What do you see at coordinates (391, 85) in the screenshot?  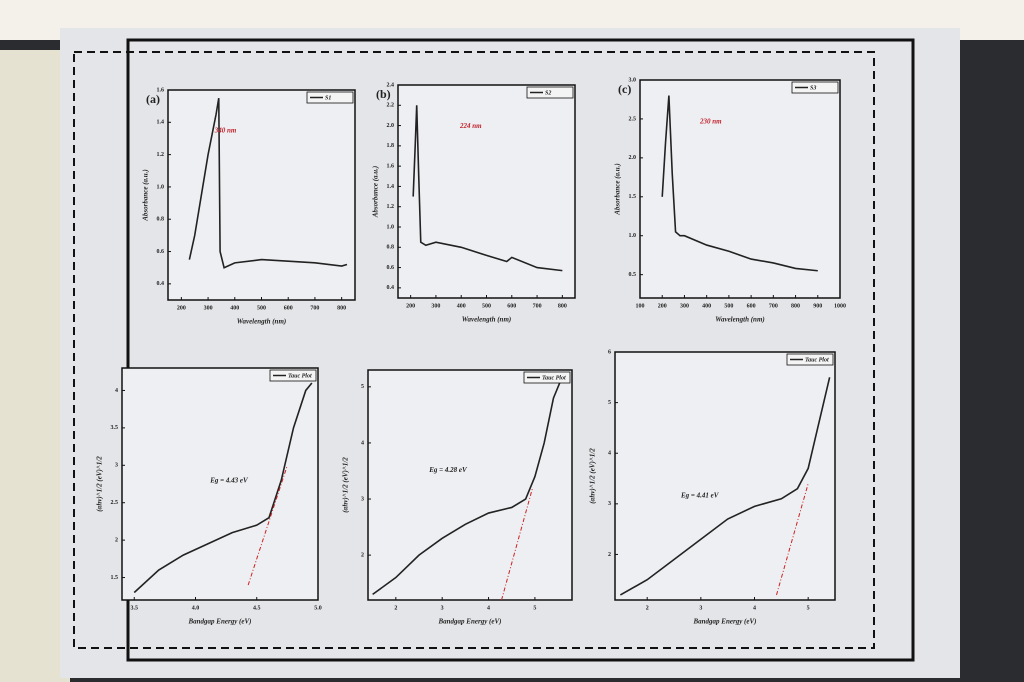 I see `y-tick-label: 2.4` at bounding box center [391, 85].